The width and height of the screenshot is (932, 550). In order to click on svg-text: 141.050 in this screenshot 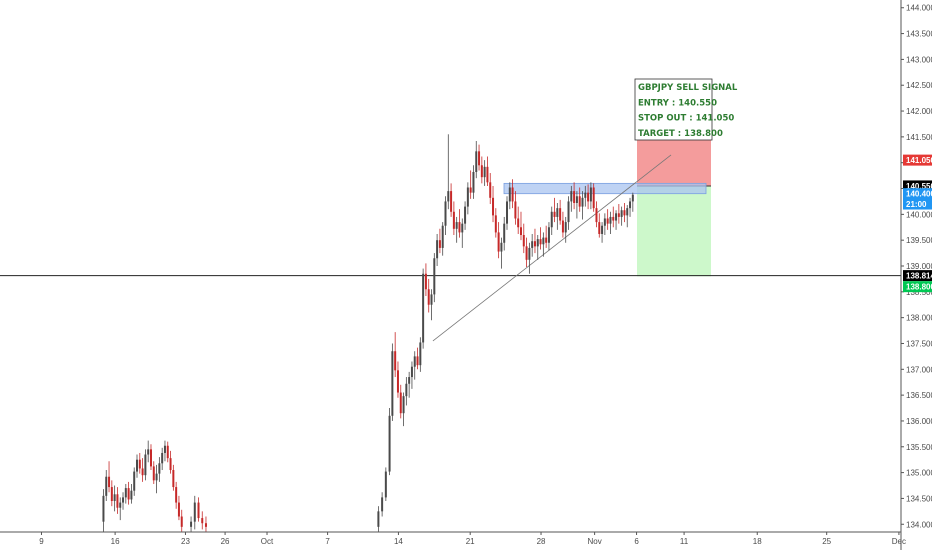, I will do `click(919, 160)`.